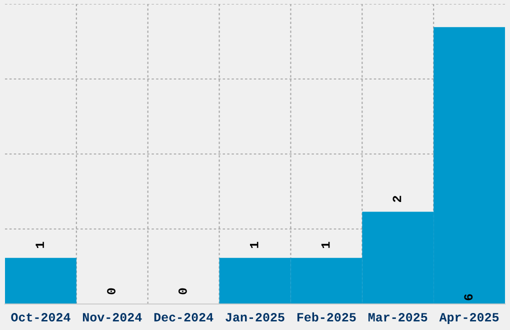 This screenshot has height=330, width=510. Describe the element at coordinates (255, 317) in the screenshot. I see `x-tick-label: Jan-2025` at that location.